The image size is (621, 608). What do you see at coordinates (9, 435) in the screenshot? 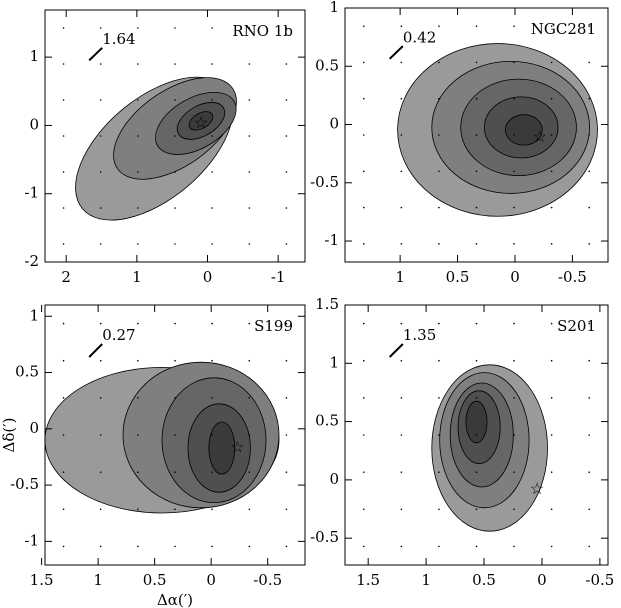
I see `y-axis-label: Δδ(′)` at bounding box center [9, 435].